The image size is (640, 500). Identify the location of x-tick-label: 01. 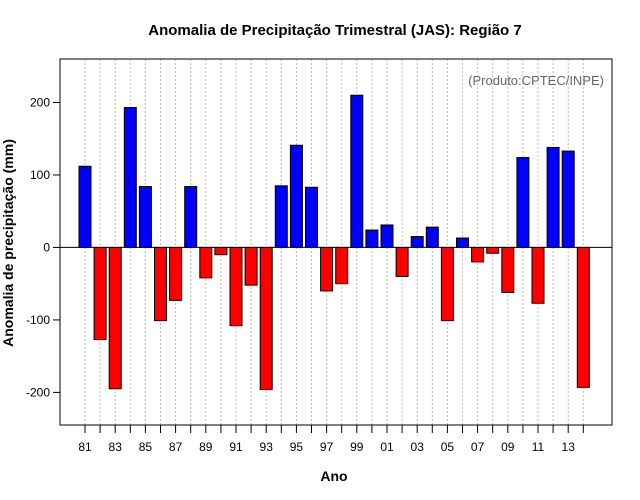
(387, 447).